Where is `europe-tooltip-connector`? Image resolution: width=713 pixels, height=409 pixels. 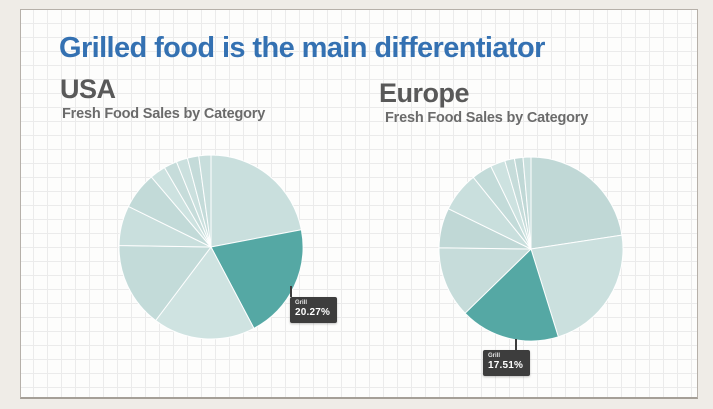 europe-tooltip-connector is located at coordinates (516, 344).